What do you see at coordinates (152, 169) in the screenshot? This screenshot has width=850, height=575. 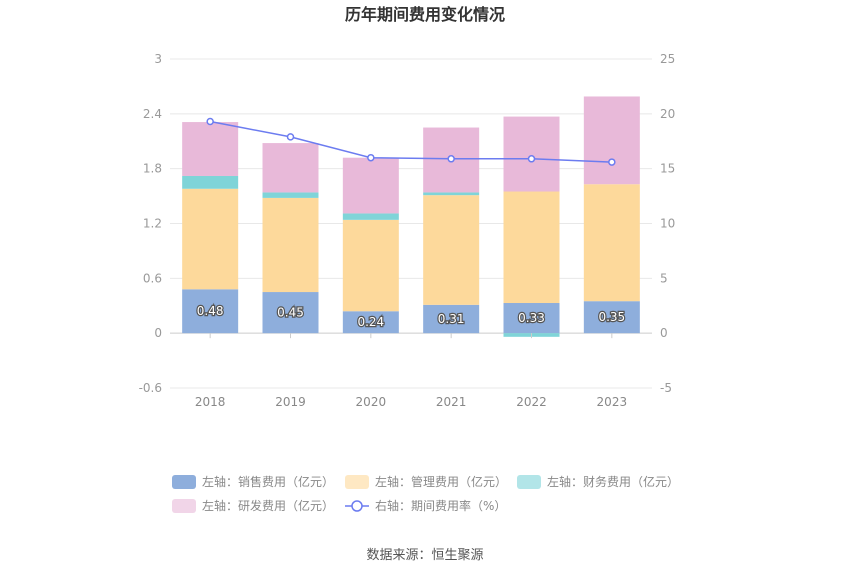 I see `left-tick-label: 1.8` at bounding box center [152, 169].